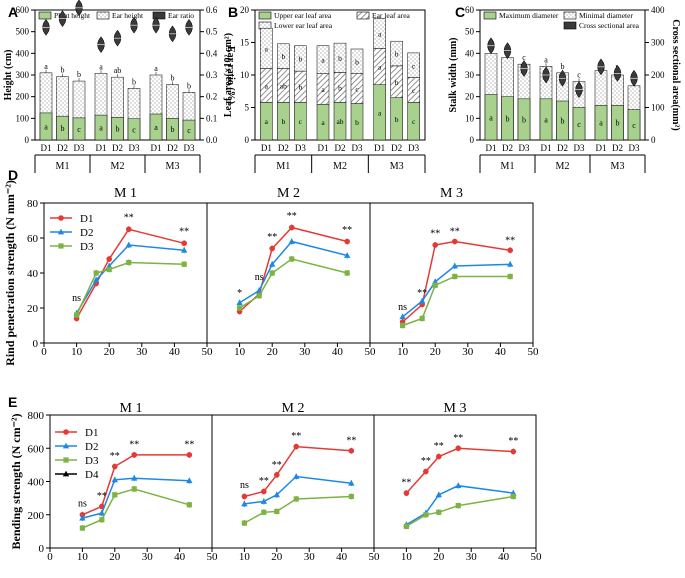  Describe the element at coordinates (36, 416) in the screenshot. I see `y-tick-label: 800` at that location.